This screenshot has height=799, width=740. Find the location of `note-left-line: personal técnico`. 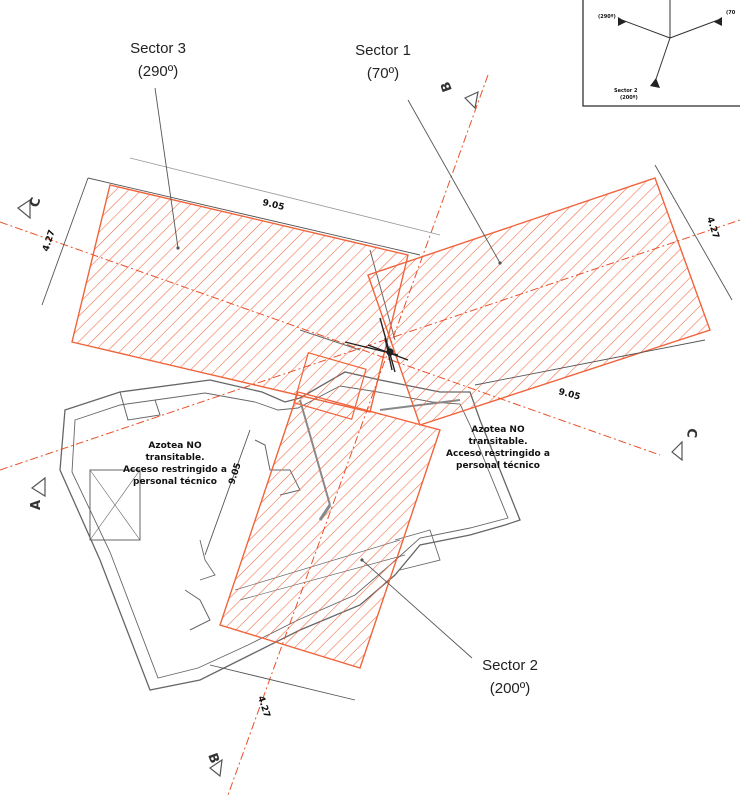

note-left-line: personal técnico is located at coordinates (175, 481).